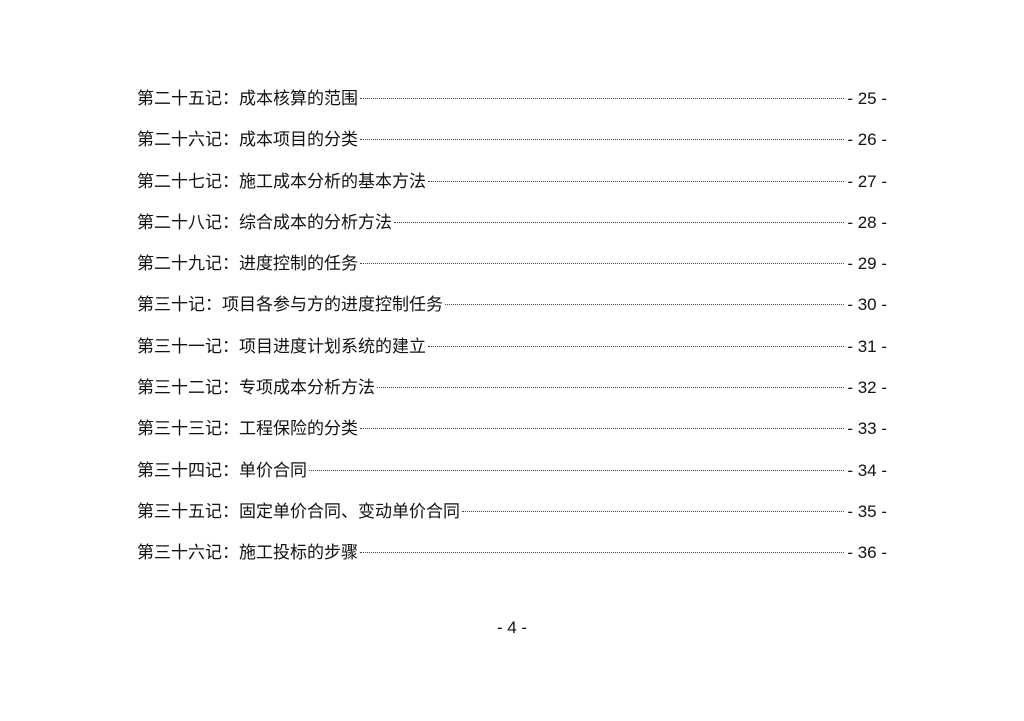 The width and height of the screenshot is (1024, 721). Describe the element at coordinates (256, 388) in the screenshot. I see `toc-entry-title: 第三十二记：专项成本分析方法` at that location.